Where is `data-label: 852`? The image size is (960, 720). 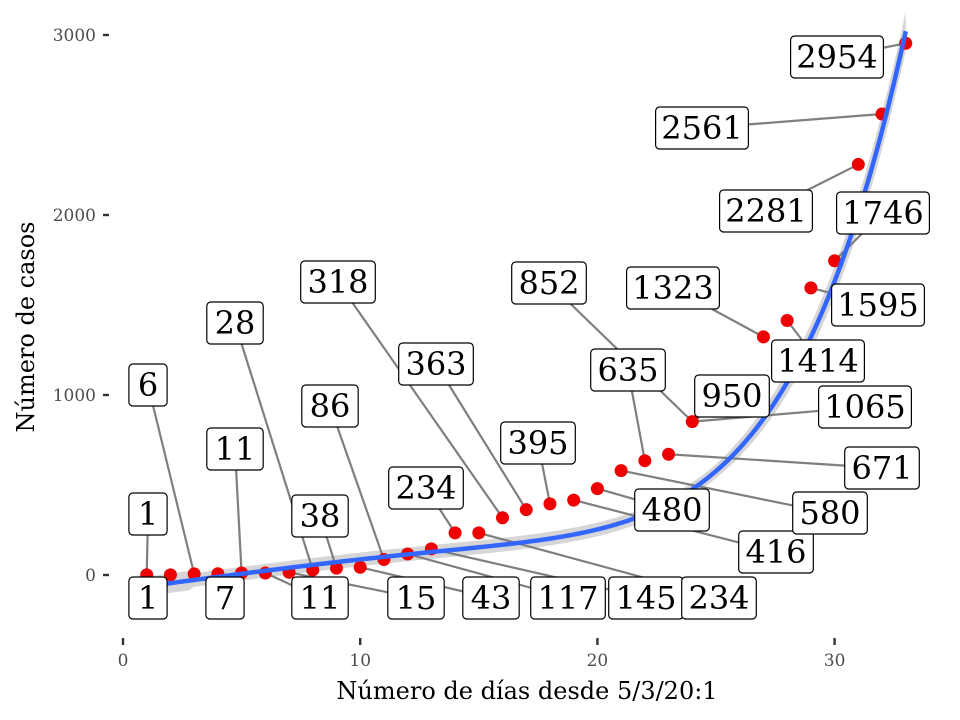
data-label: 852 is located at coordinates (549, 283).